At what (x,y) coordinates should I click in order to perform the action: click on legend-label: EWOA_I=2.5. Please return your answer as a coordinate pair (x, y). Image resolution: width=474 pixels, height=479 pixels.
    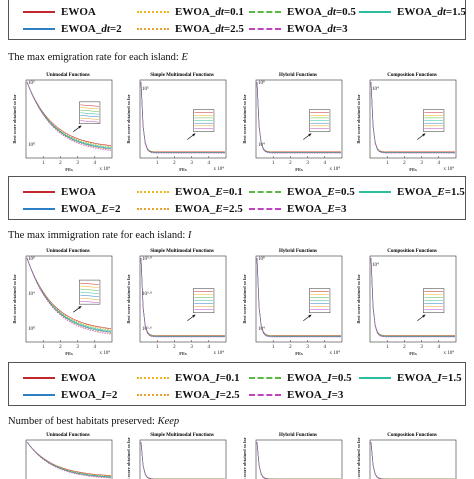
    Looking at the image, I should click on (207, 395).